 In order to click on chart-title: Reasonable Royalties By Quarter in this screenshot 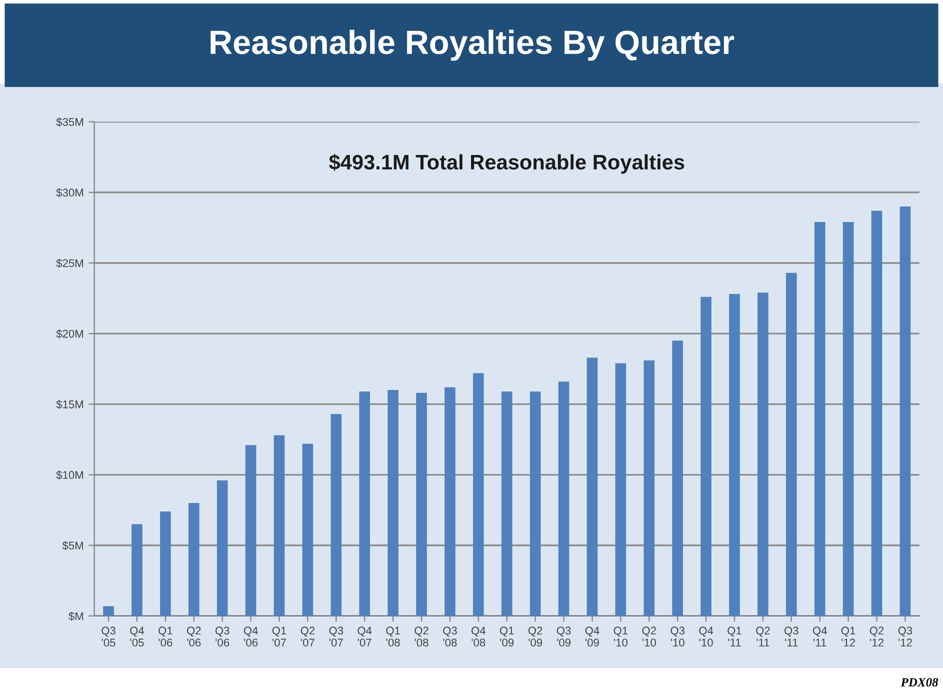, I will do `click(472, 45)`.